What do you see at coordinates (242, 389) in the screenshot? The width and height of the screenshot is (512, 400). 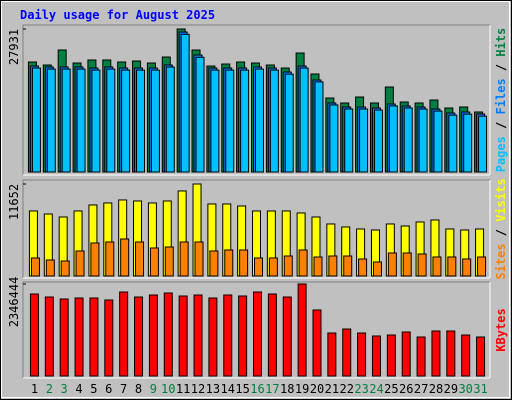 I see `x-tick-label: 15` at bounding box center [242, 389].